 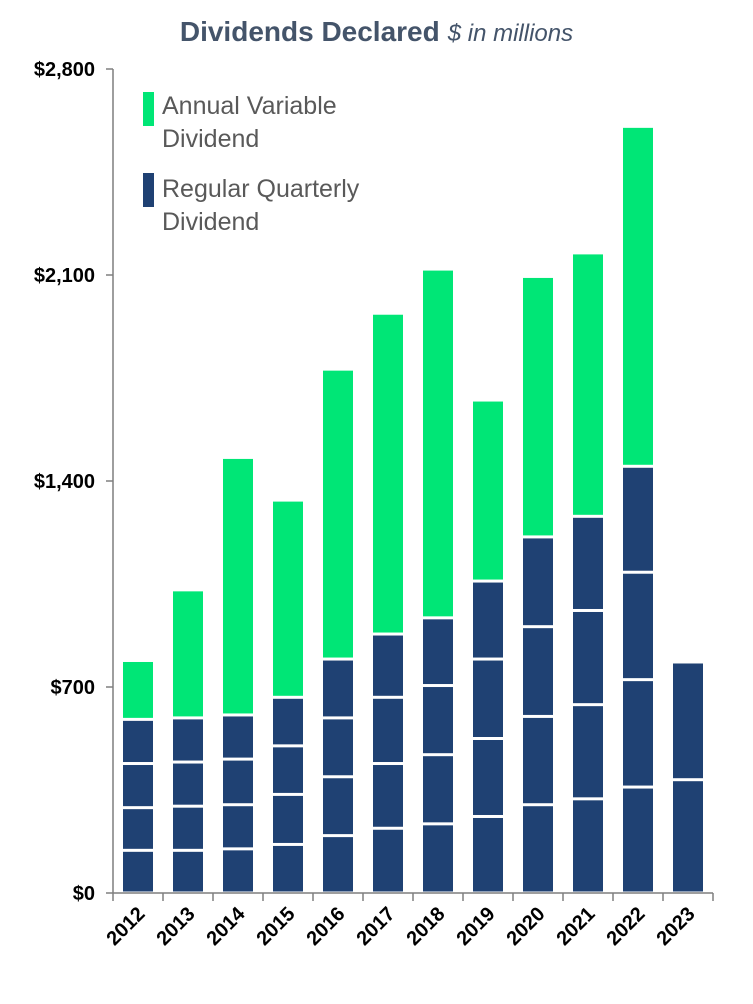 What do you see at coordinates (626, 926) in the screenshot?
I see `x-tick-label: 2022` at bounding box center [626, 926].